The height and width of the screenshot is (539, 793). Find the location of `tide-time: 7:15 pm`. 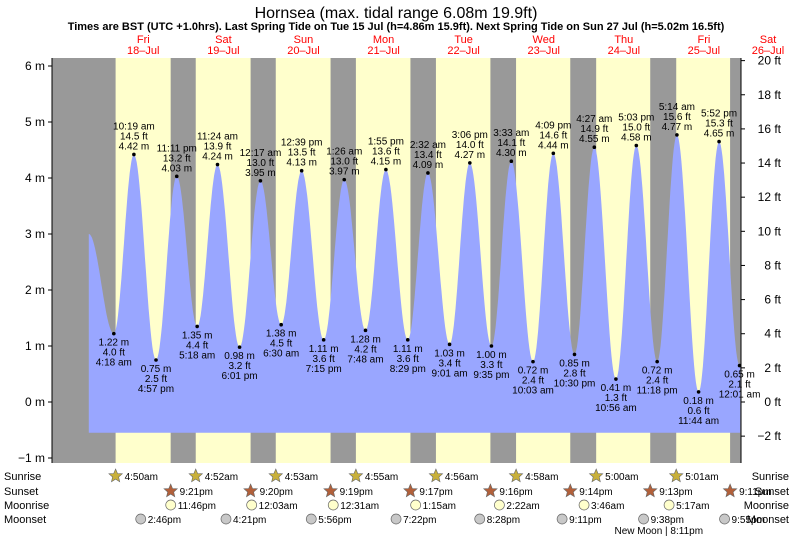

tide-time: 7:15 pm is located at coordinates (324, 369).